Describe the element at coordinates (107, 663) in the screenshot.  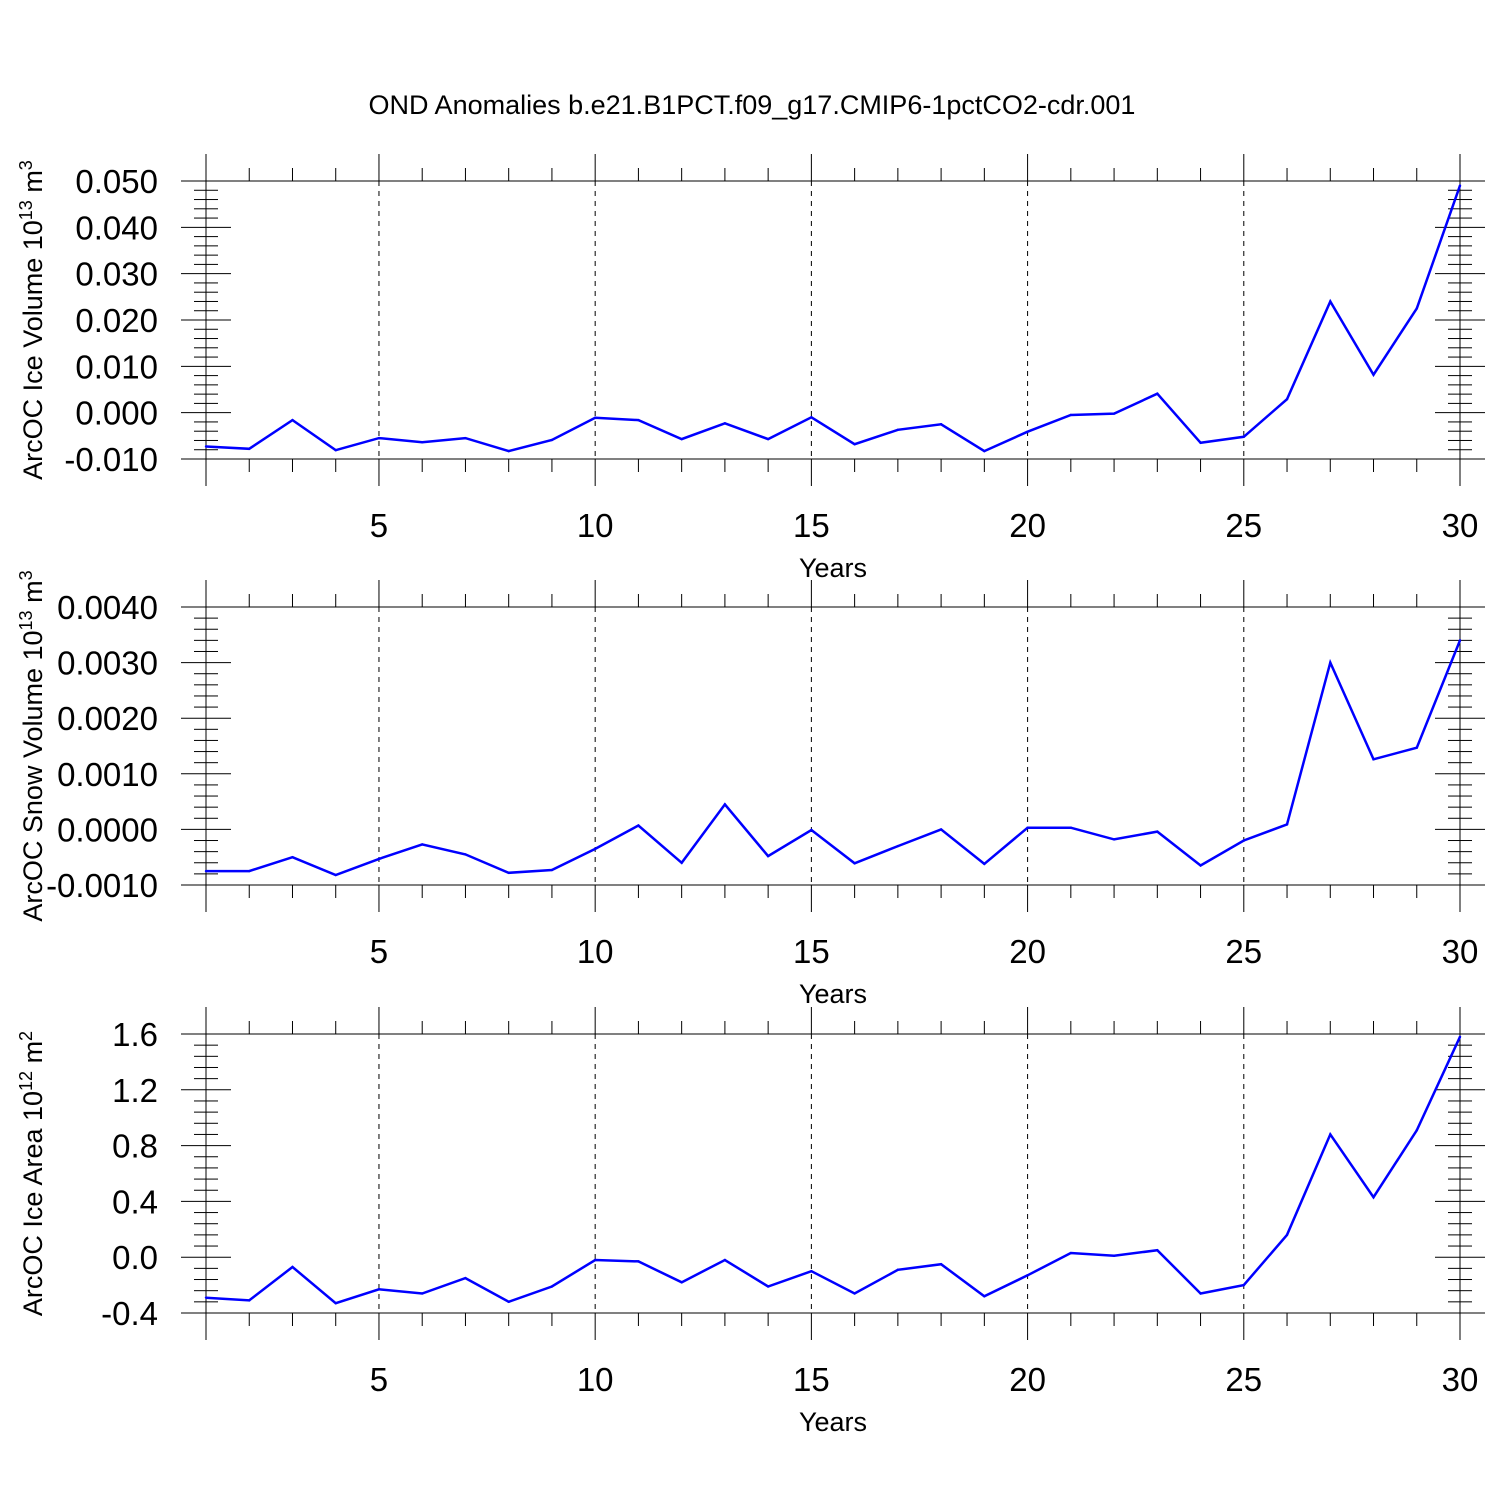
I see `y-tick-label: 0.0030` at that location.